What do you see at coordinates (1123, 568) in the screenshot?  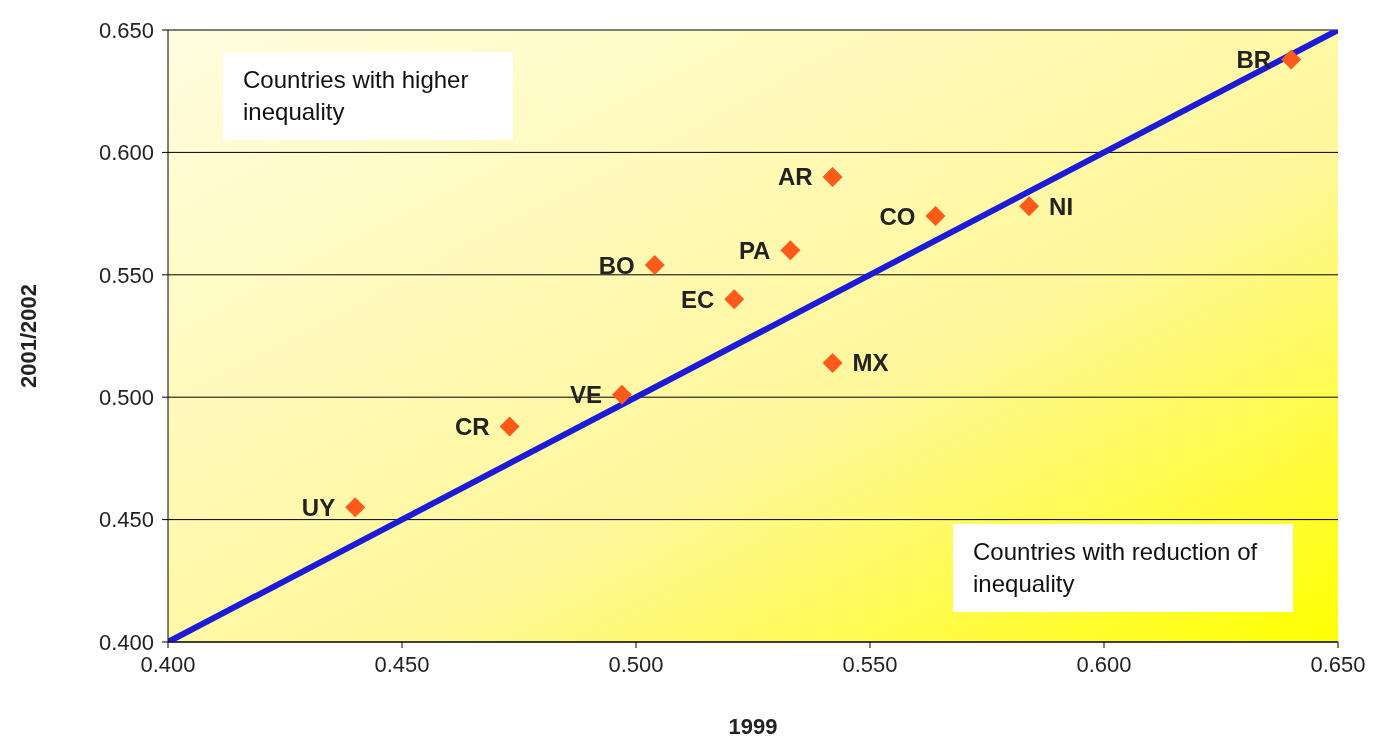 I see `text-box: Countries with reduction of inequality` at bounding box center [1123, 568].